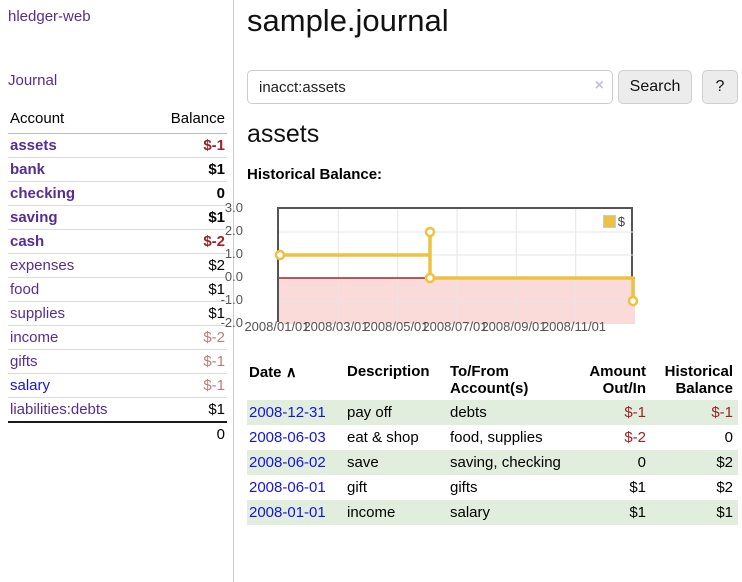 The width and height of the screenshot is (742, 582). Describe the element at coordinates (117, 145) in the screenshot. I see `account-row-assets: assets $-1` at that location.